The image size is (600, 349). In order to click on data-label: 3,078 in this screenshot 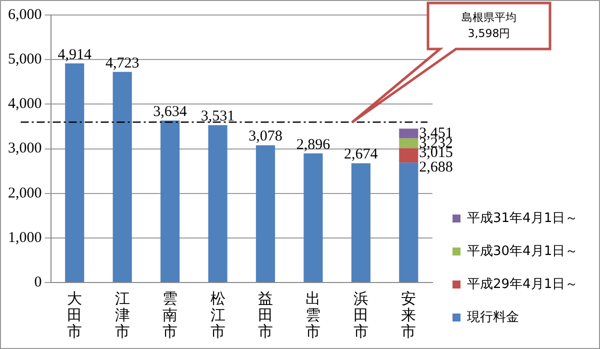, I will do `click(265, 136)`.